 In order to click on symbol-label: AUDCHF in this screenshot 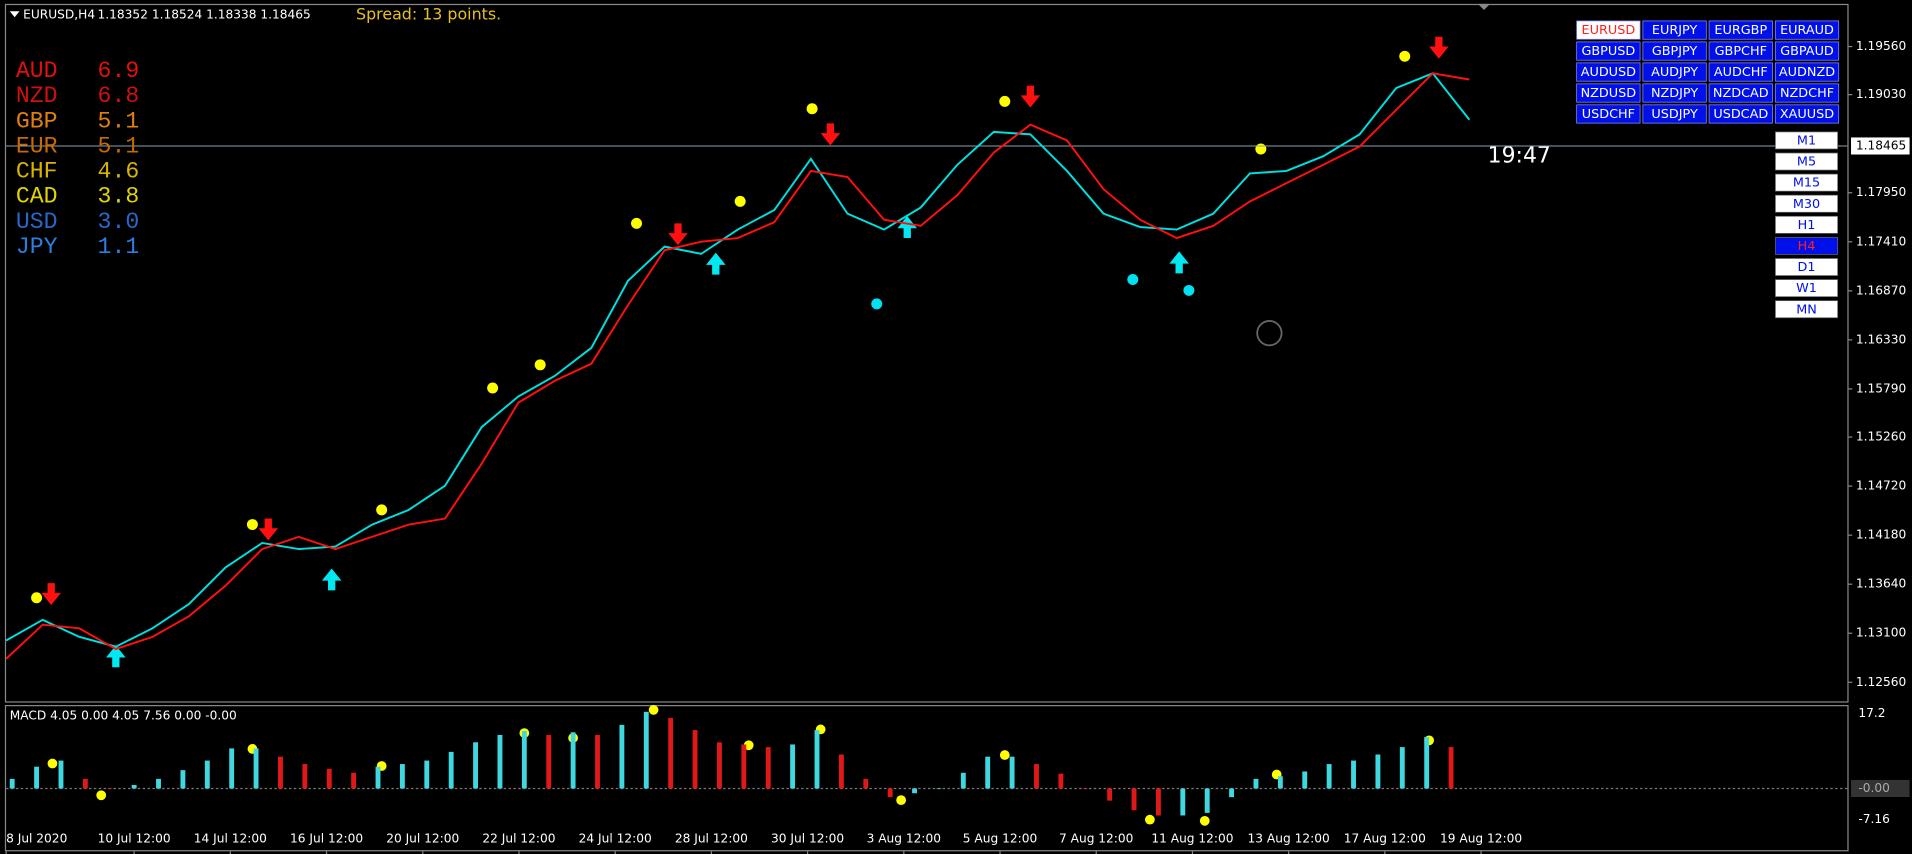, I will do `click(1741, 72)`.